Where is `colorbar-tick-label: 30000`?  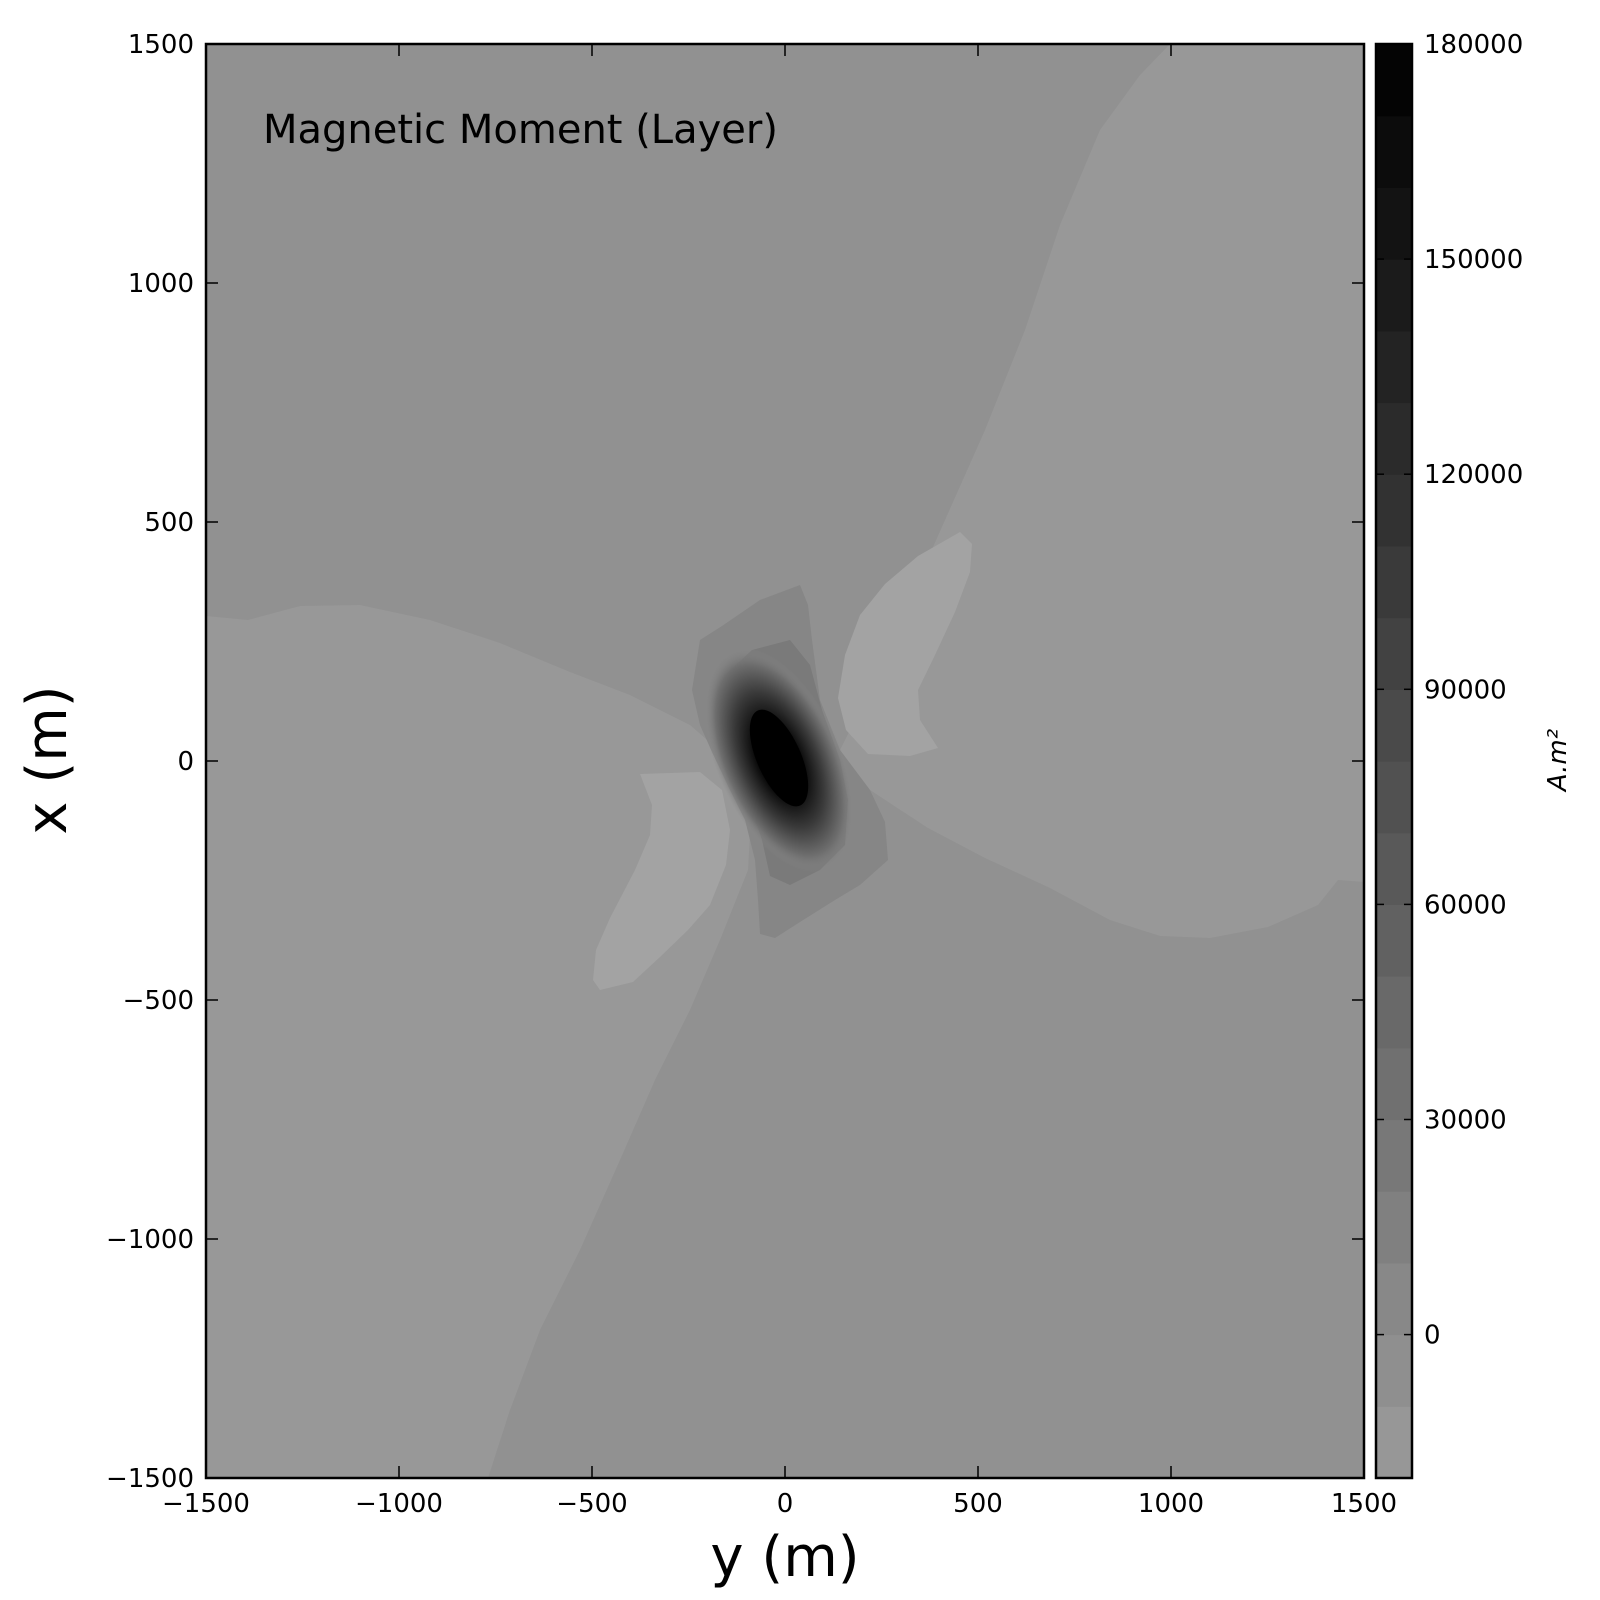 colorbar-tick-label: 30000 is located at coordinates (1465, 1121).